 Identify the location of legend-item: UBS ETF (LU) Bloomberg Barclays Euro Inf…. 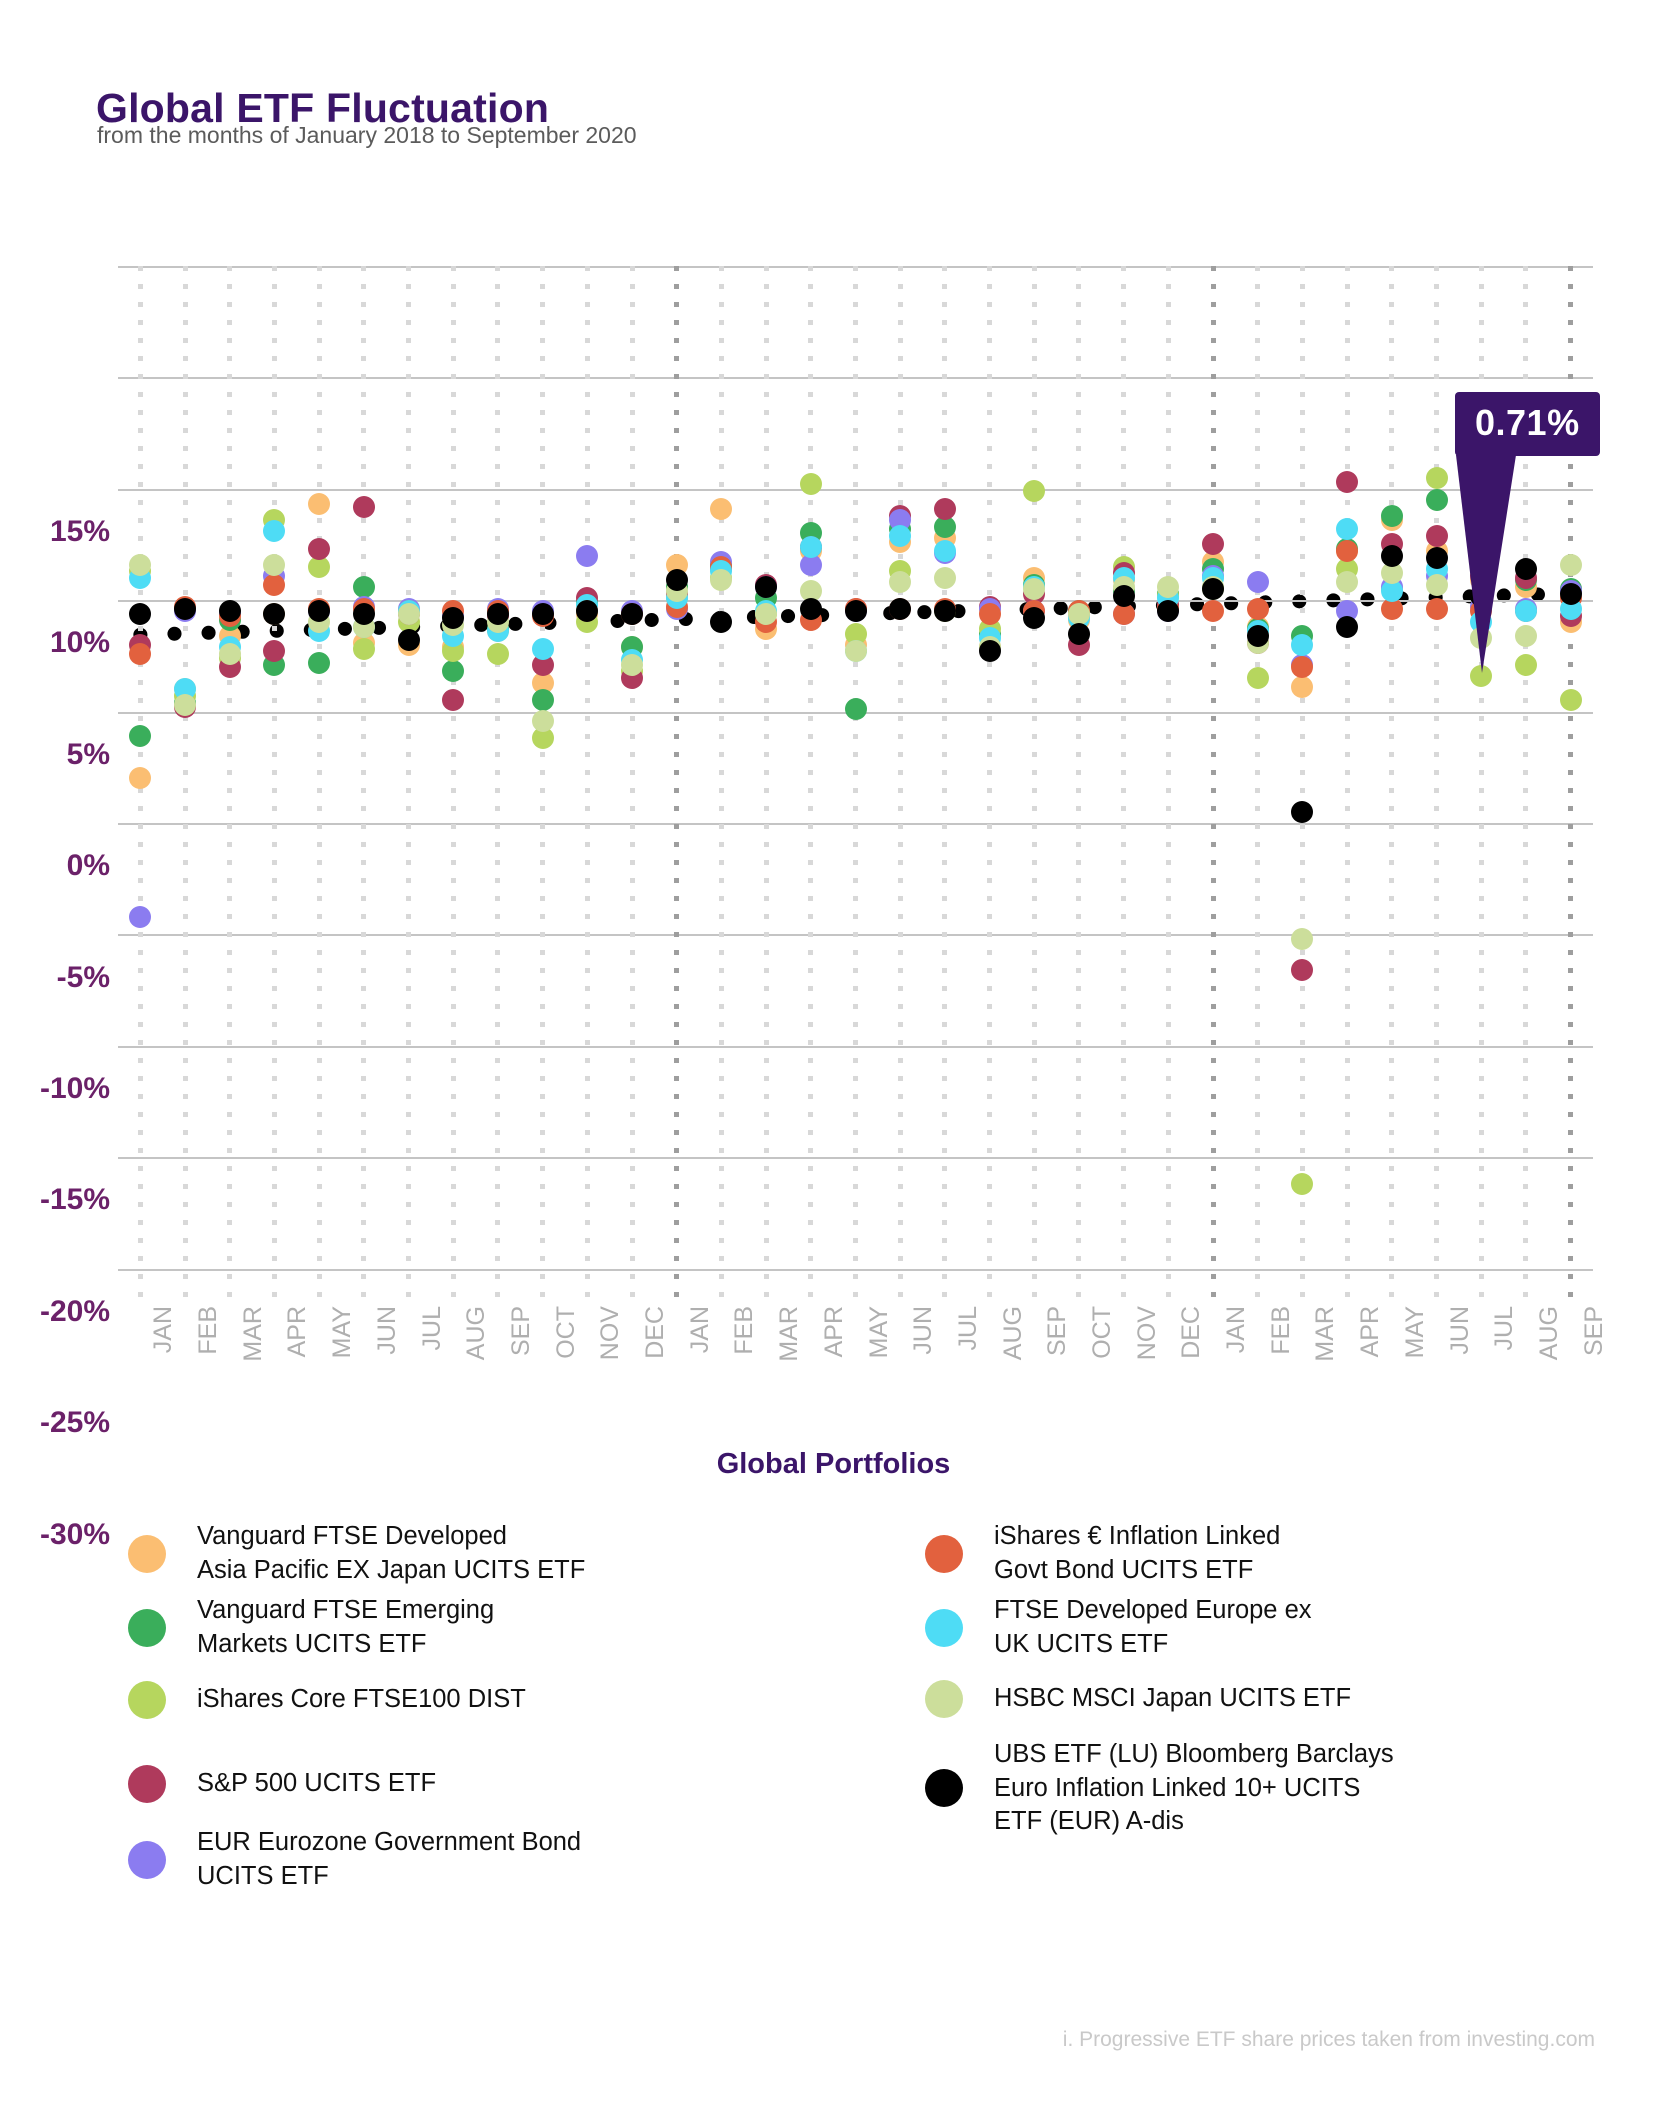
(1159, 1788).